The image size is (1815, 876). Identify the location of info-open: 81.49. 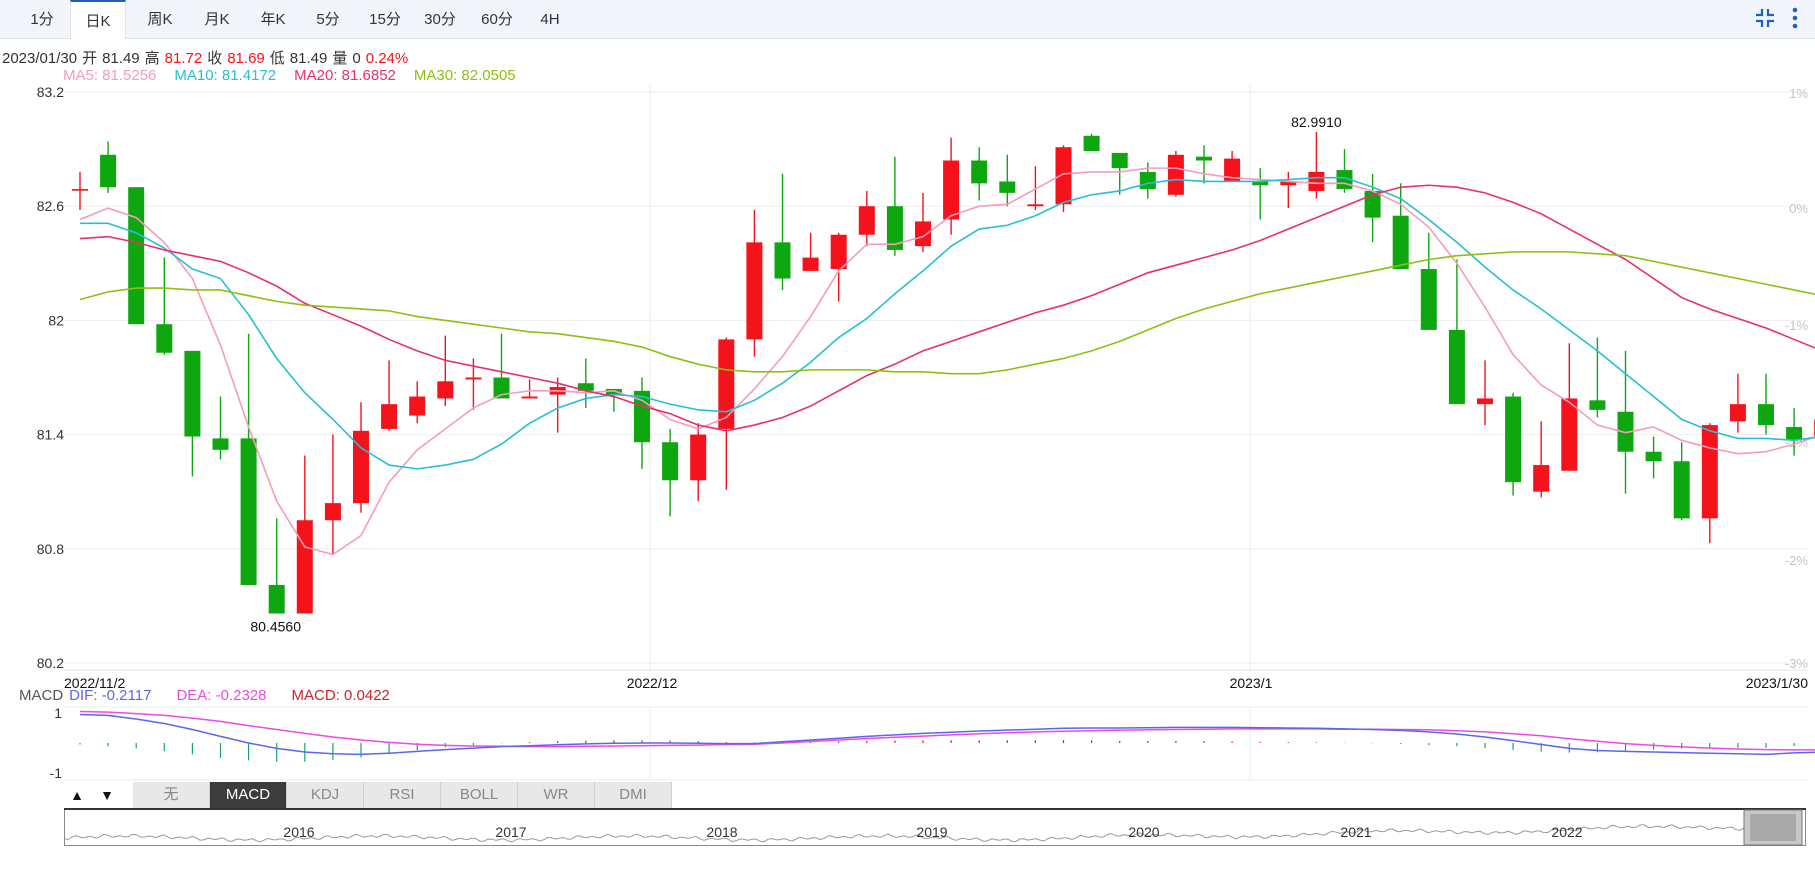
(121, 58).